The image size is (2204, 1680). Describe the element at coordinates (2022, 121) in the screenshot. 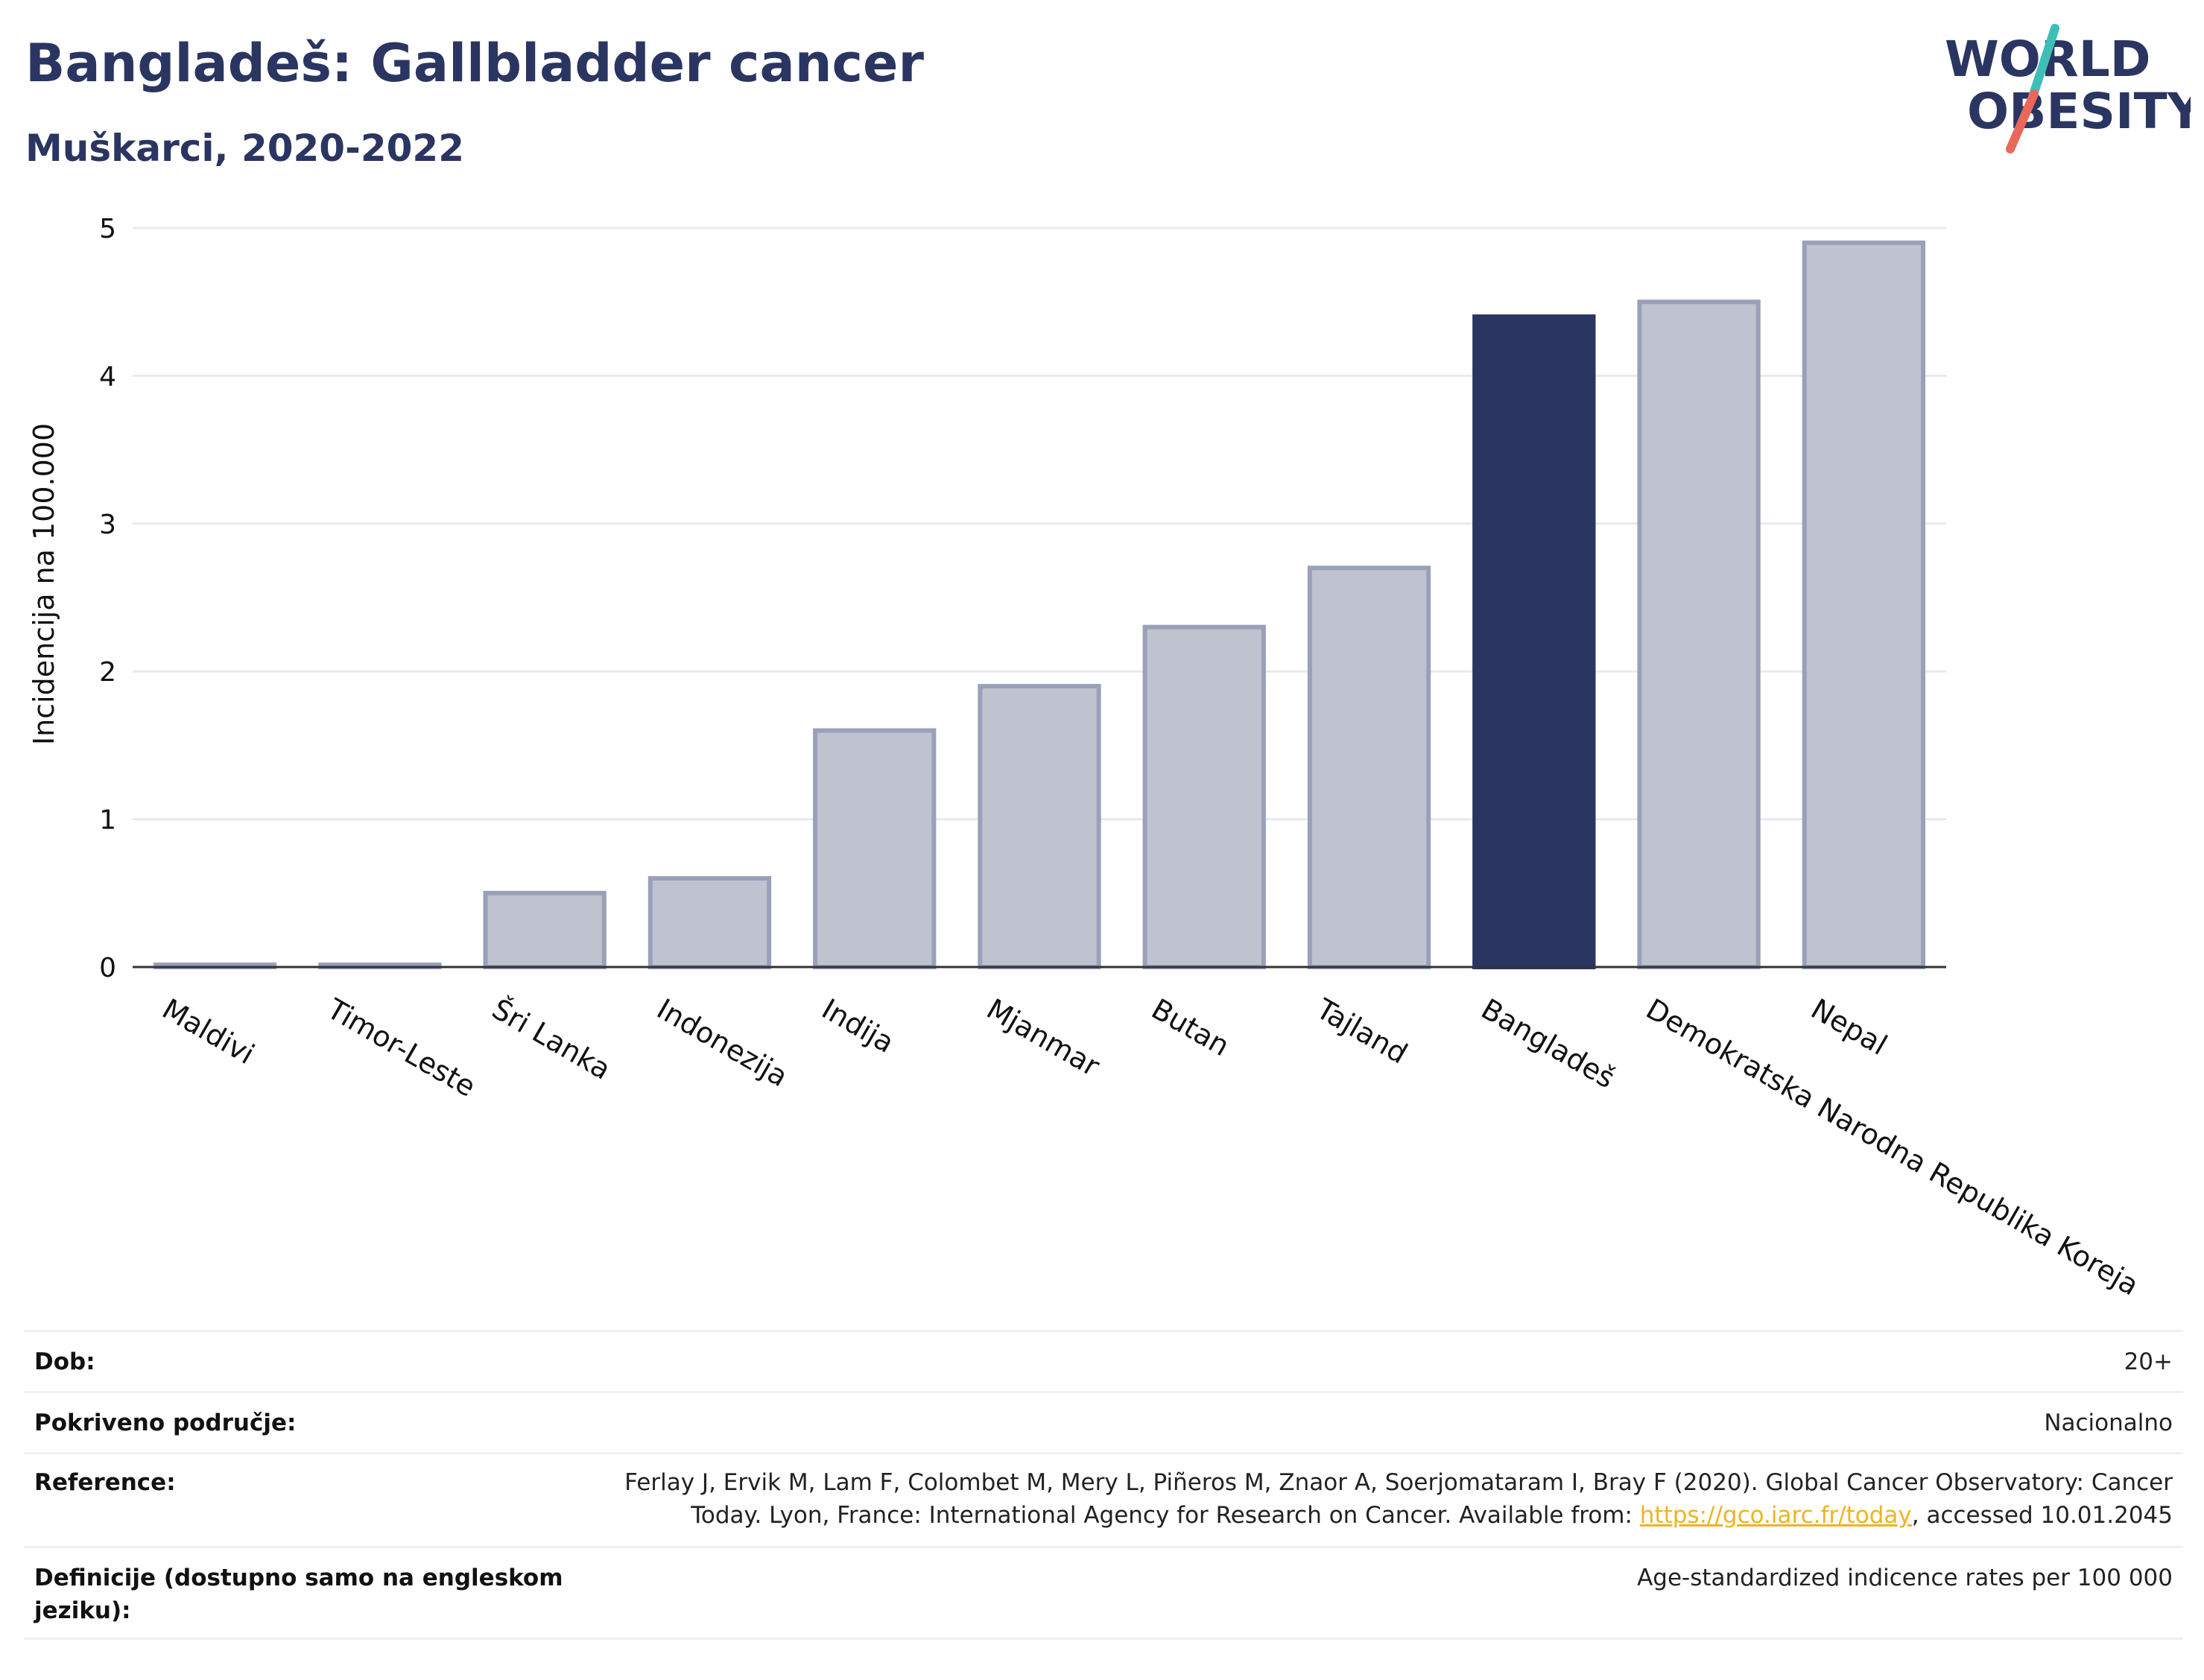

I see `logo-slash-bottom` at that location.